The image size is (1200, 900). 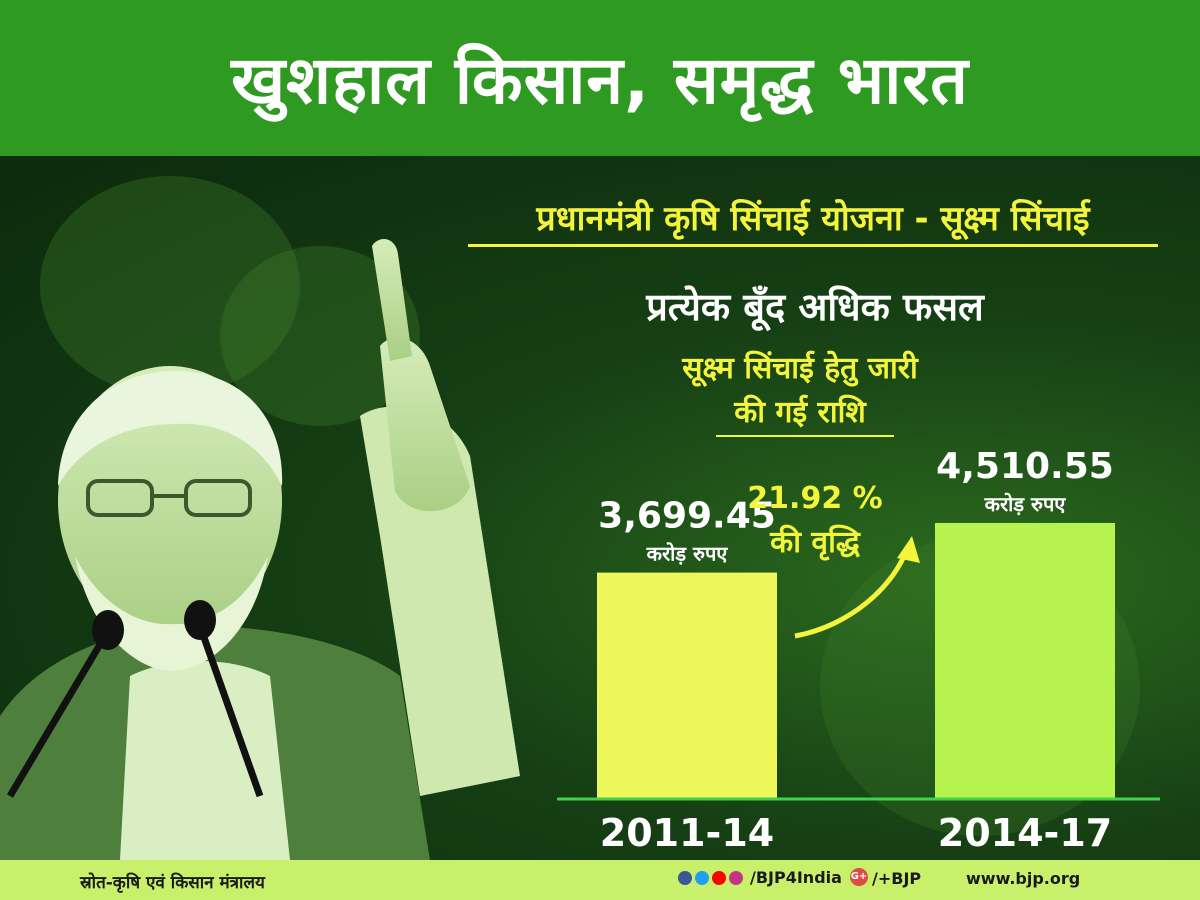 What do you see at coordinates (172, 883) in the screenshot?
I see `source-note: स्रोत-कृषि एवं किसान मंत्रालय` at bounding box center [172, 883].